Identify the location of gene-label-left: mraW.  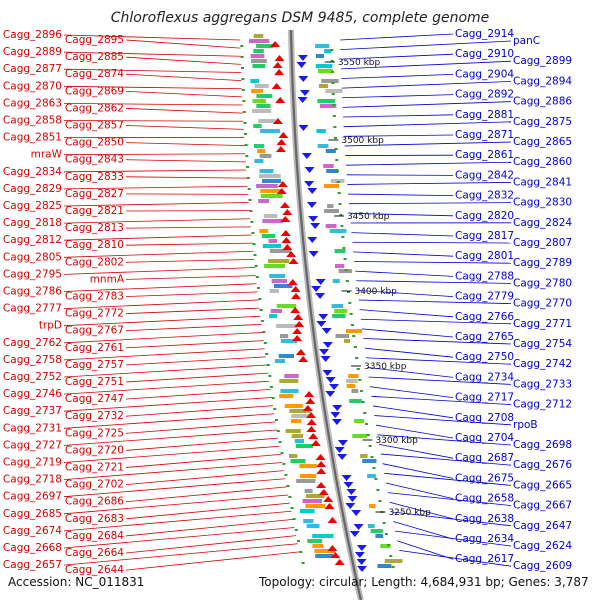
(47, 155).